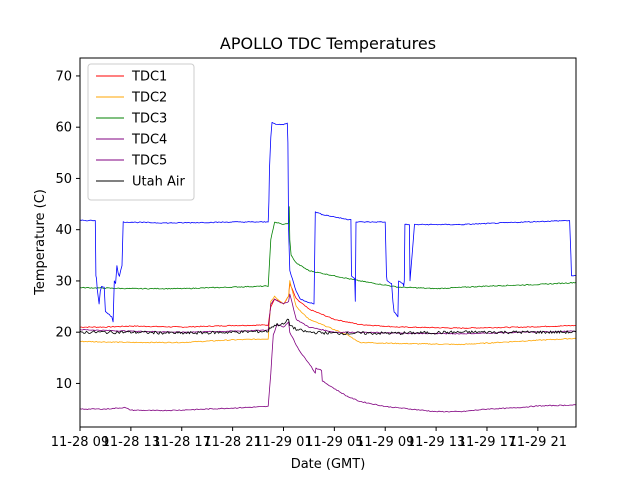  Describe the element at coordinates (63, 281) in the screenshot. I see `y-tick-label: 30` at that location.